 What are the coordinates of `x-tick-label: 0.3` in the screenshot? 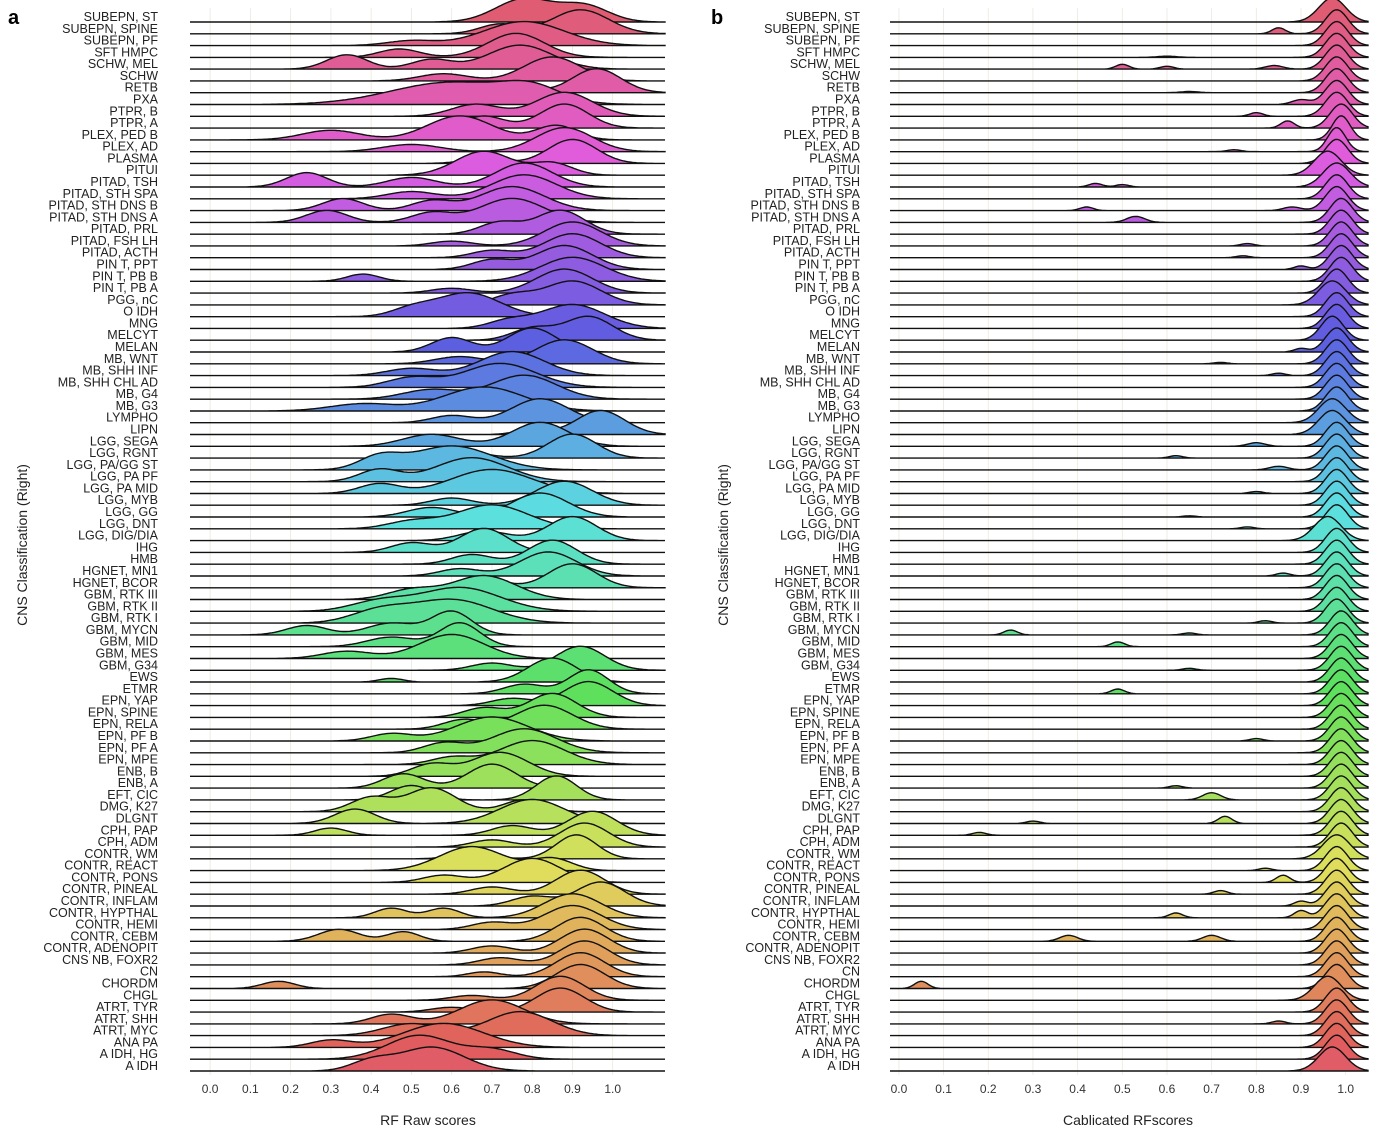 It's located at (331, 1089).